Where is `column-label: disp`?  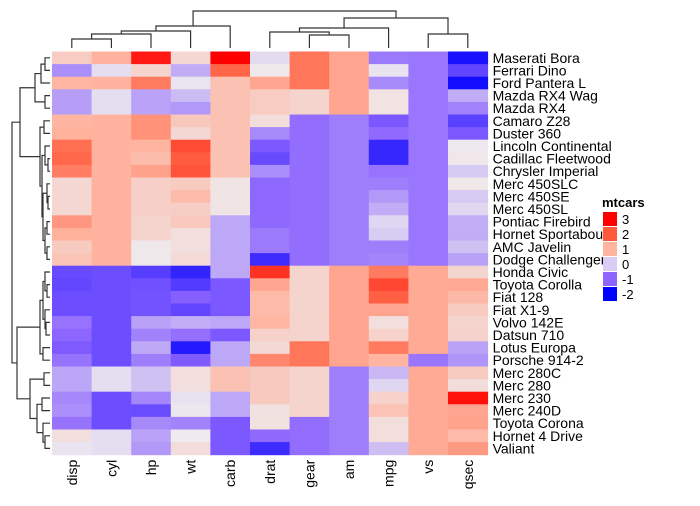
column-label: disp is located at coordinates (72, 472).